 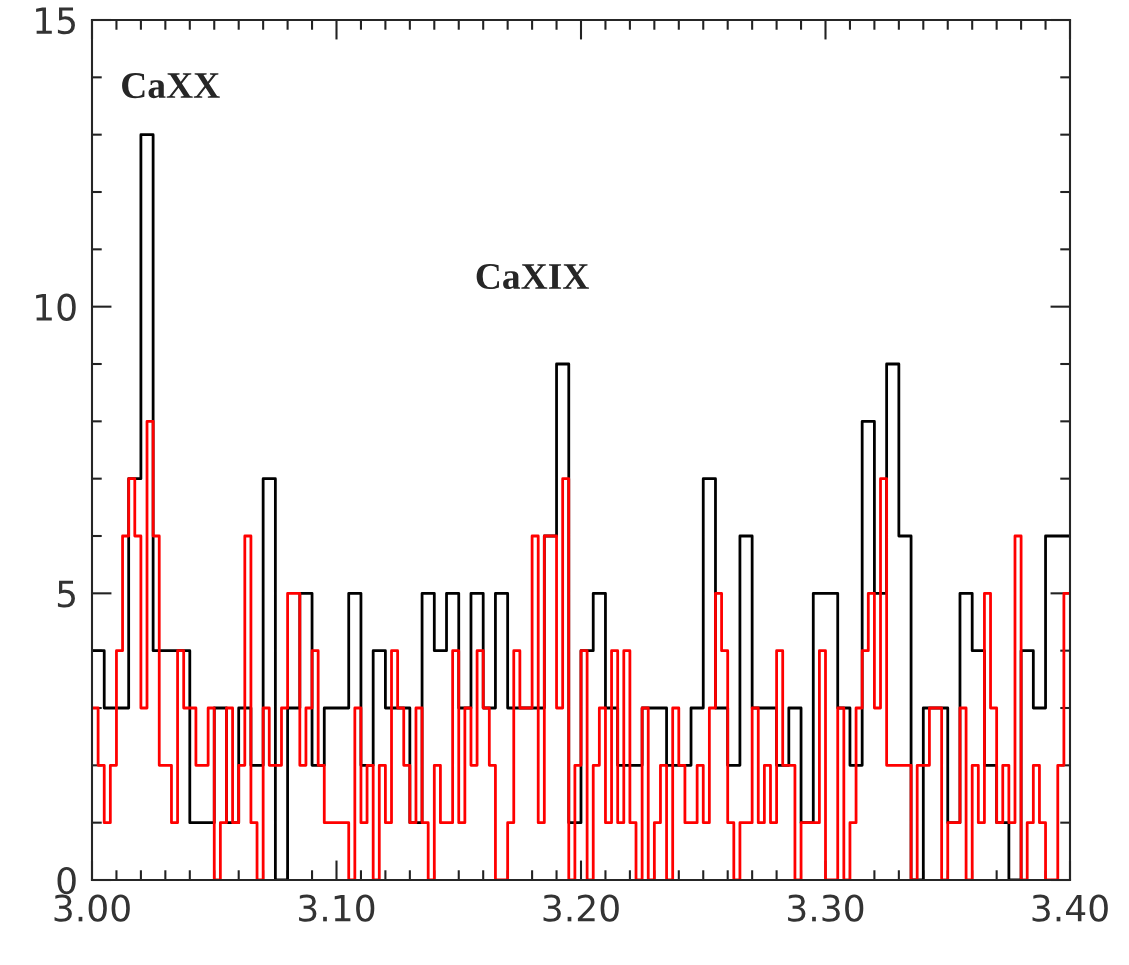 I want to click on x-tick-label: 3.00, so click(x=92, y=908).